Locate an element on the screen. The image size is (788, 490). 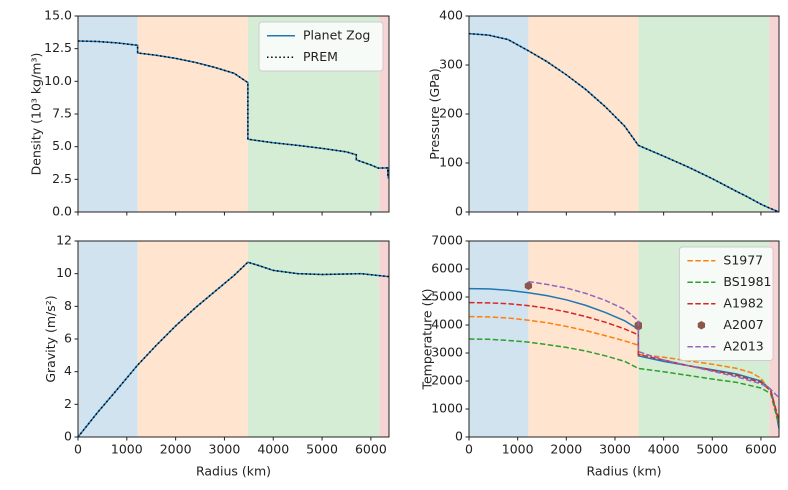
legend-swatch is located at coordinates (701, 325).